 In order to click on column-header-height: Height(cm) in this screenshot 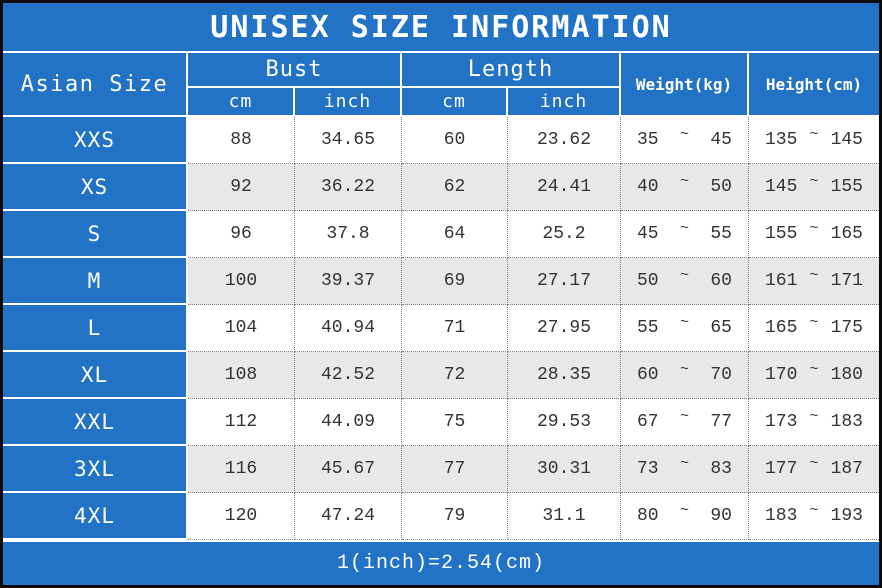, I will do `click(814, 85)`.